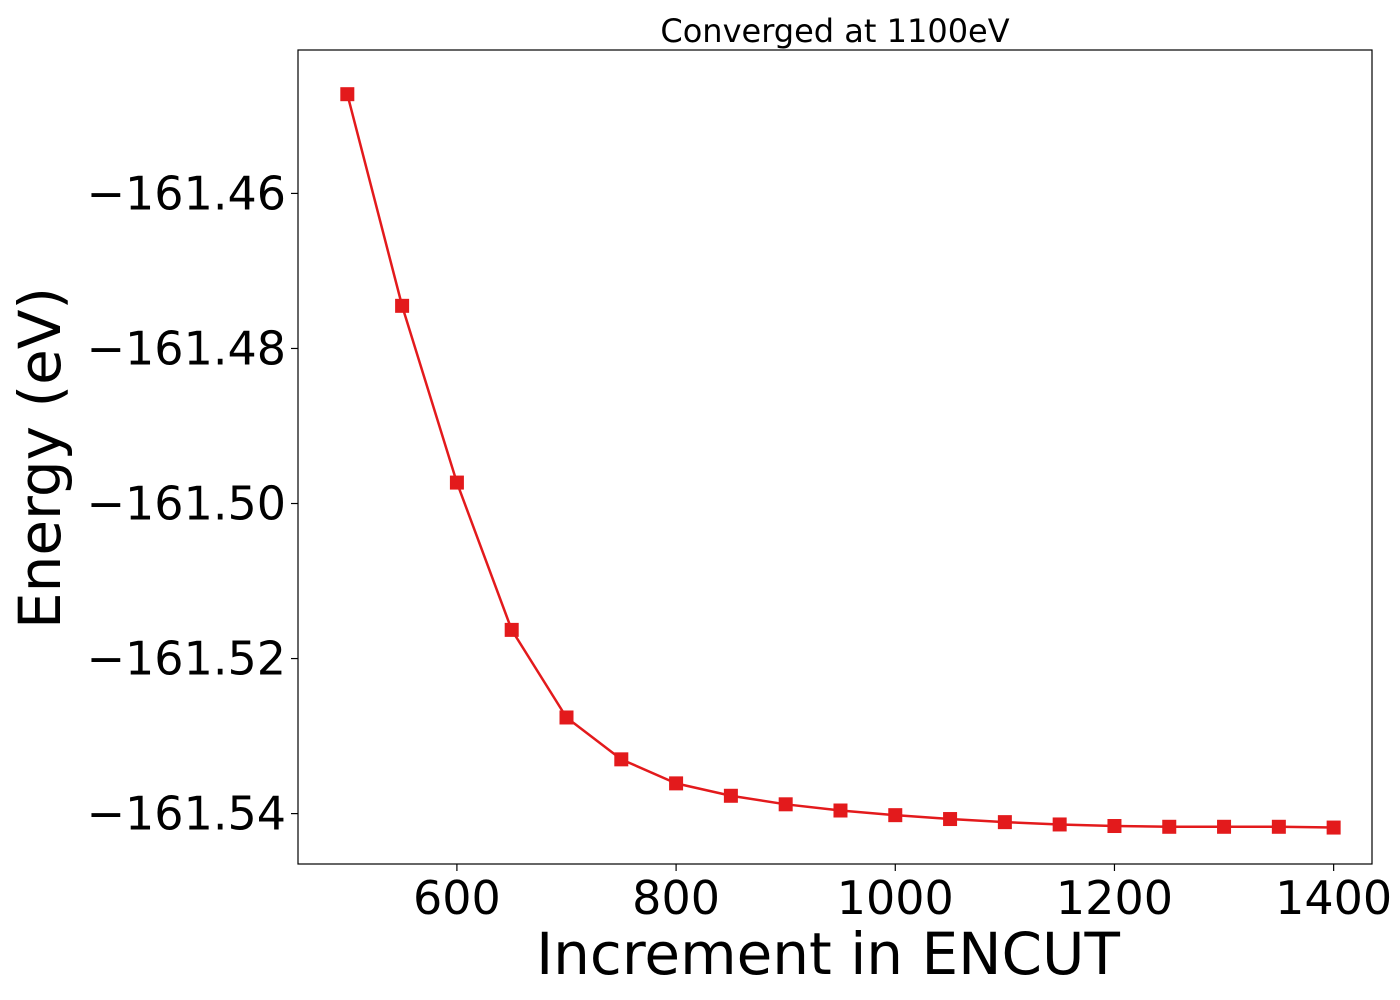  I want to click on chart-title: Converged at 1100eV, so click(834, 31).